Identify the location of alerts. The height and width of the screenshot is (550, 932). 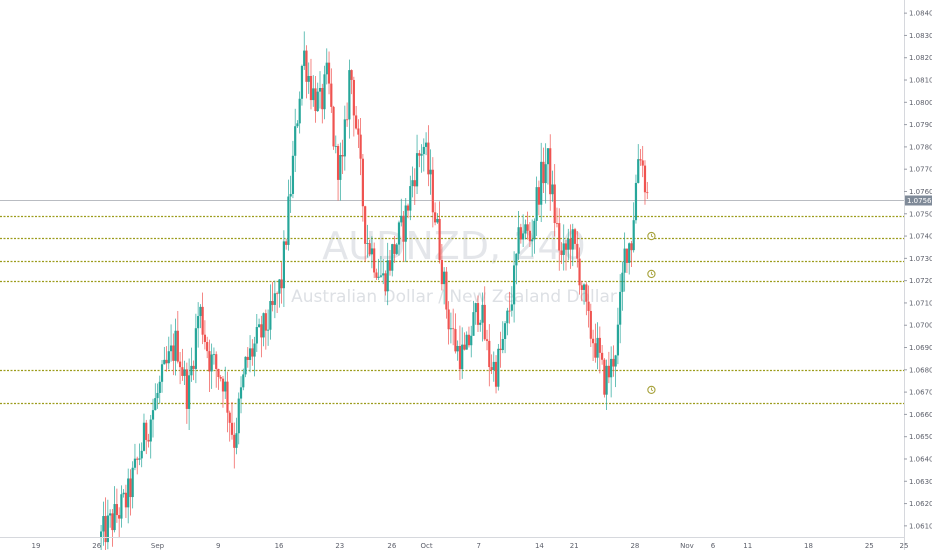
(651, 313).